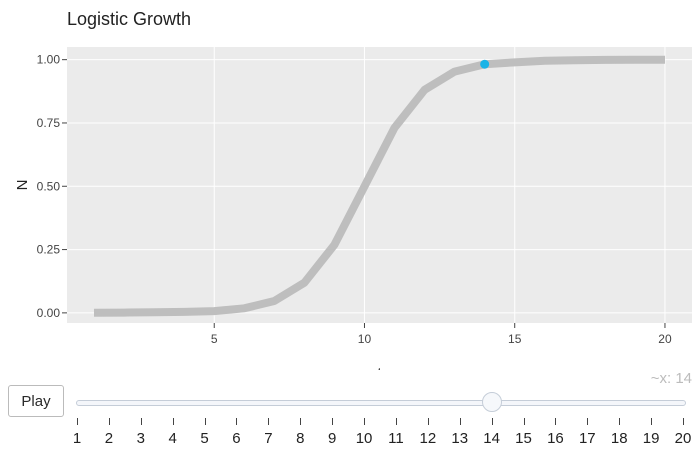 The width and height of the screenshot is (700, 450). Describe the element at coordinates (428, 438) in the screenshot. I see `slider-step-label: 12` at that location.